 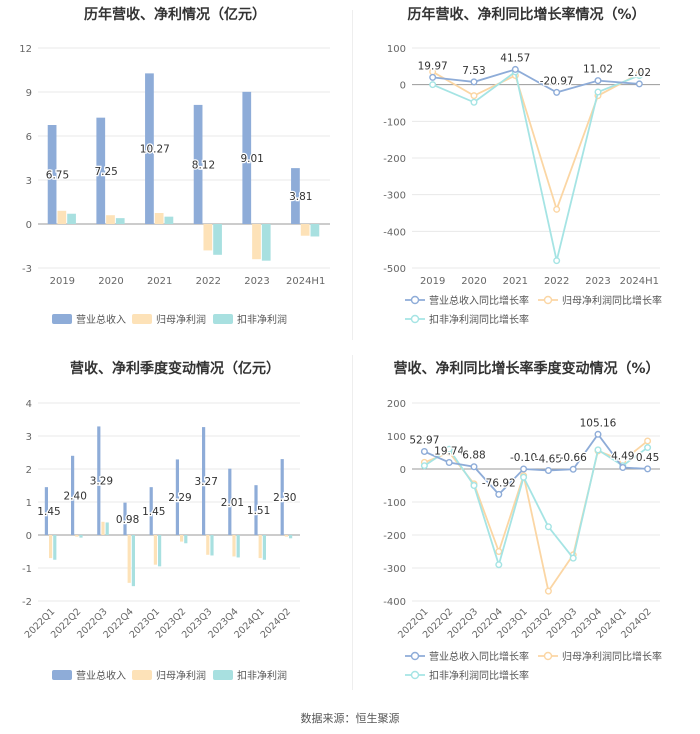 I want to click on bar-营业总收入-2023, so click(x=247, y=157).